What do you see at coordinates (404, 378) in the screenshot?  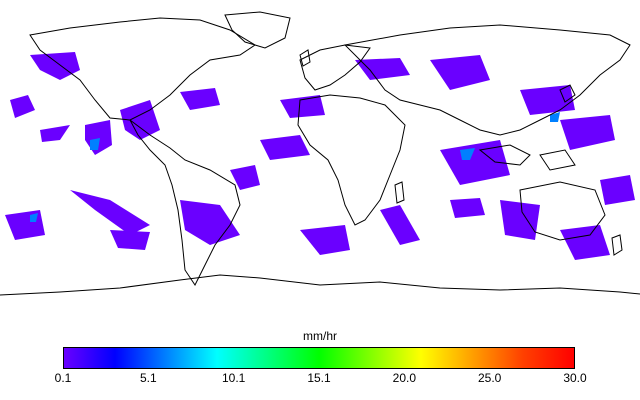 I see `colorbar-tick-label: 20.0` at bounding box center [404, 378].